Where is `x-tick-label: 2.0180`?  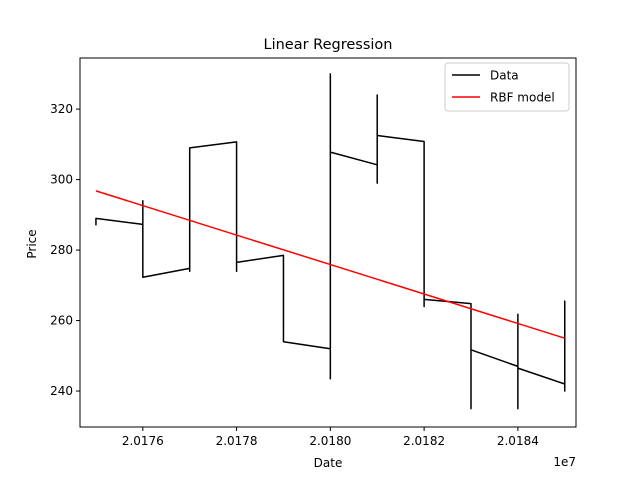
x-tick-label: 2.0180 is located at coordinates (330, 441).